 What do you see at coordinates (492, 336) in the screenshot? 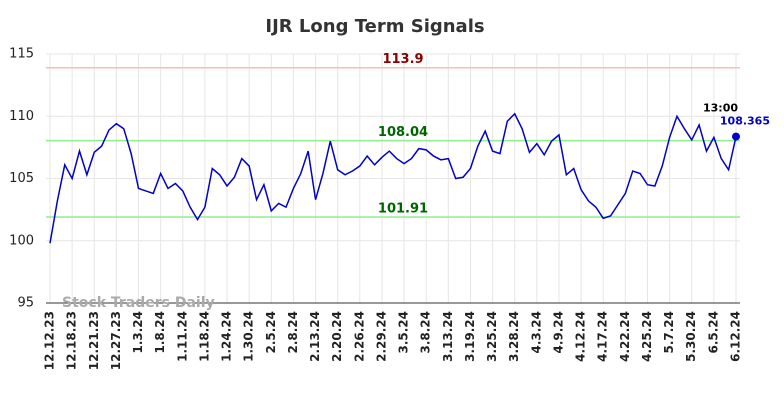
I see `x-tick-label: 3.25.24` at bounding box center [492, 336].